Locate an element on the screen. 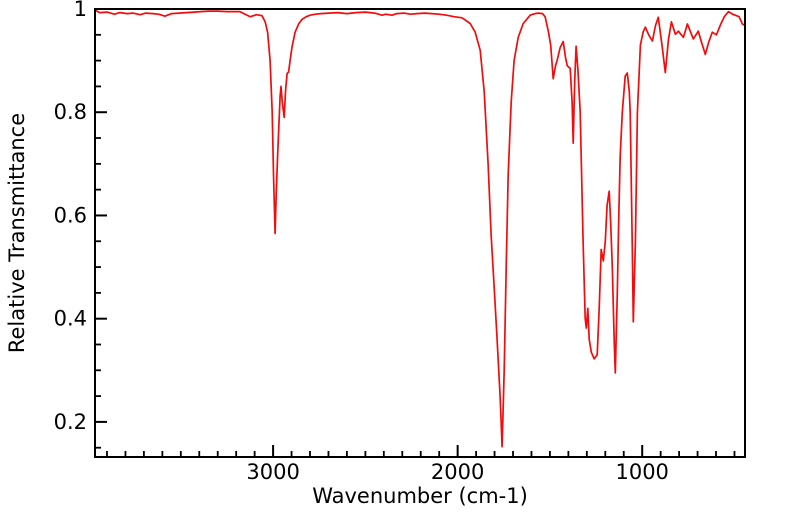 Image resolution: width=799 pixels, height=516 pixels. x-tick-label: 2000 is located at coordinates (457, 472).